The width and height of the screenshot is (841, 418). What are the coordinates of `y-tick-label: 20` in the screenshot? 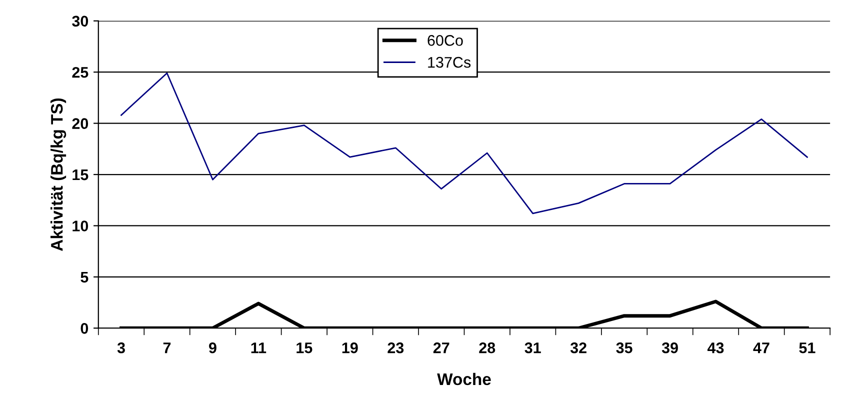 It's located at (80, 123).